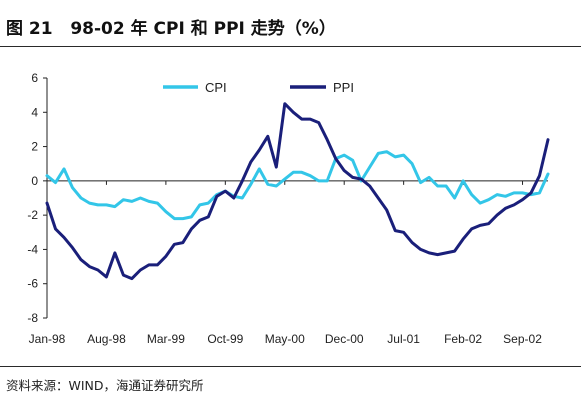 This screenshot has height=402, width=581. I want to click on y-tick-label: -8, so click(32, 318).